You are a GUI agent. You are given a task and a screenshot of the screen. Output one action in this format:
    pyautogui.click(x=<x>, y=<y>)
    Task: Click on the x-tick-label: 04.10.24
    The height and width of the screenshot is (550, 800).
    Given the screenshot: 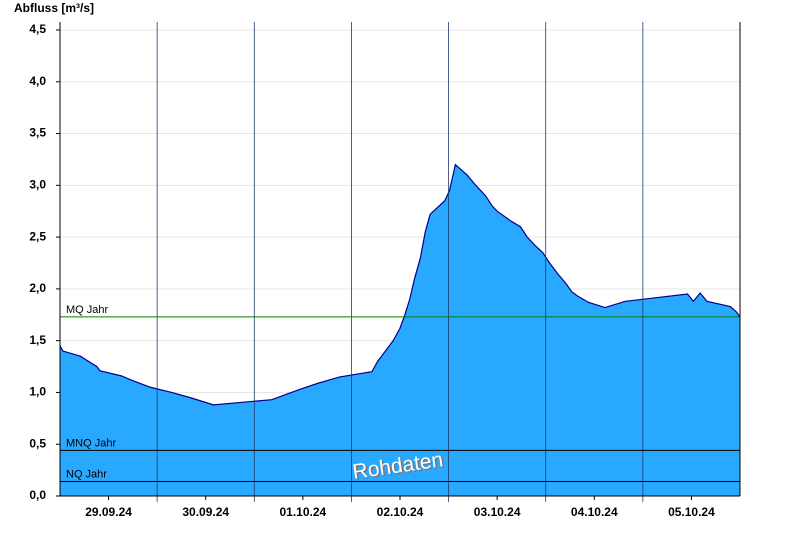 What is the action you would take?
    pyautogui.click(x=594, y=512)
    